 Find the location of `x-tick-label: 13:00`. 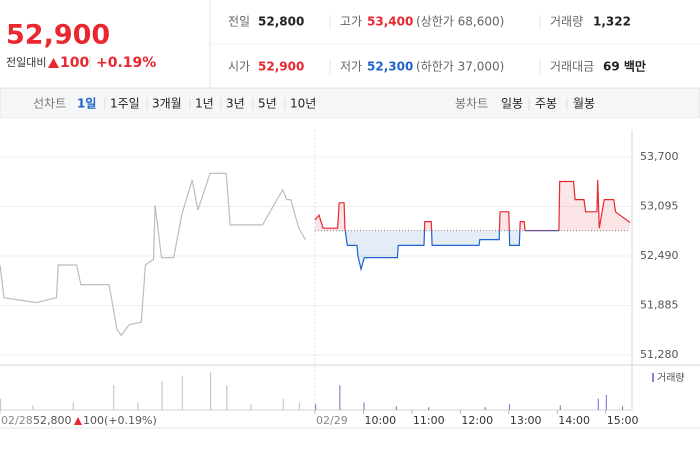

x-tick-label: 13:00 is located at coordinates (526, 420).